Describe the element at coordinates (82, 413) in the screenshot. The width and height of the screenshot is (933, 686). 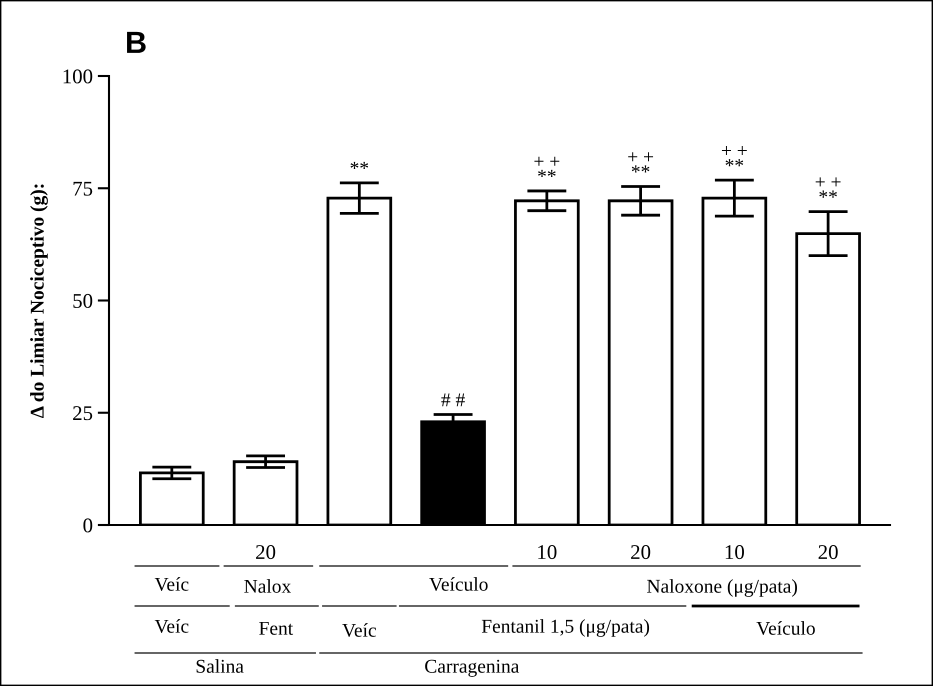
I see `y-tick-label: 25` at that location.